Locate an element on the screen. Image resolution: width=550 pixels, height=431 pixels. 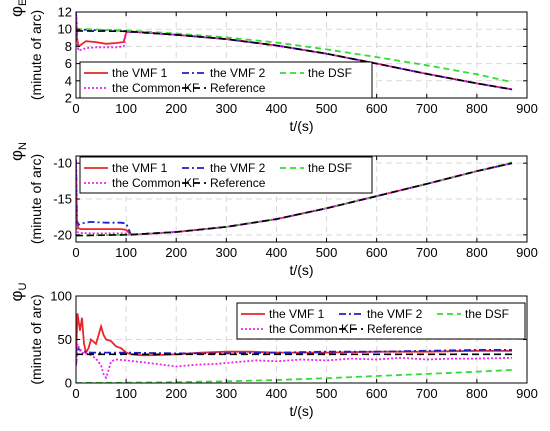
series-line-ref is located at coordinates (294, 60).